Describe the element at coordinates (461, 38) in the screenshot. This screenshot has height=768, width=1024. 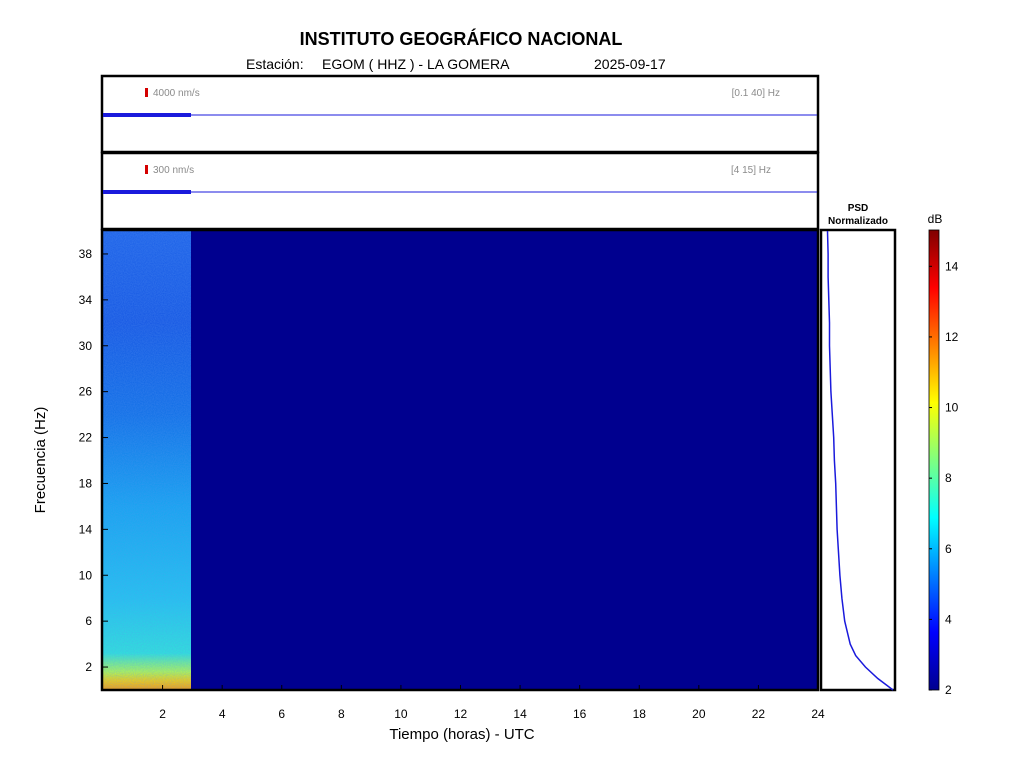
I see `figure-title: INSTITUTO GEOGRÁFICO NACIONAL` at that location.